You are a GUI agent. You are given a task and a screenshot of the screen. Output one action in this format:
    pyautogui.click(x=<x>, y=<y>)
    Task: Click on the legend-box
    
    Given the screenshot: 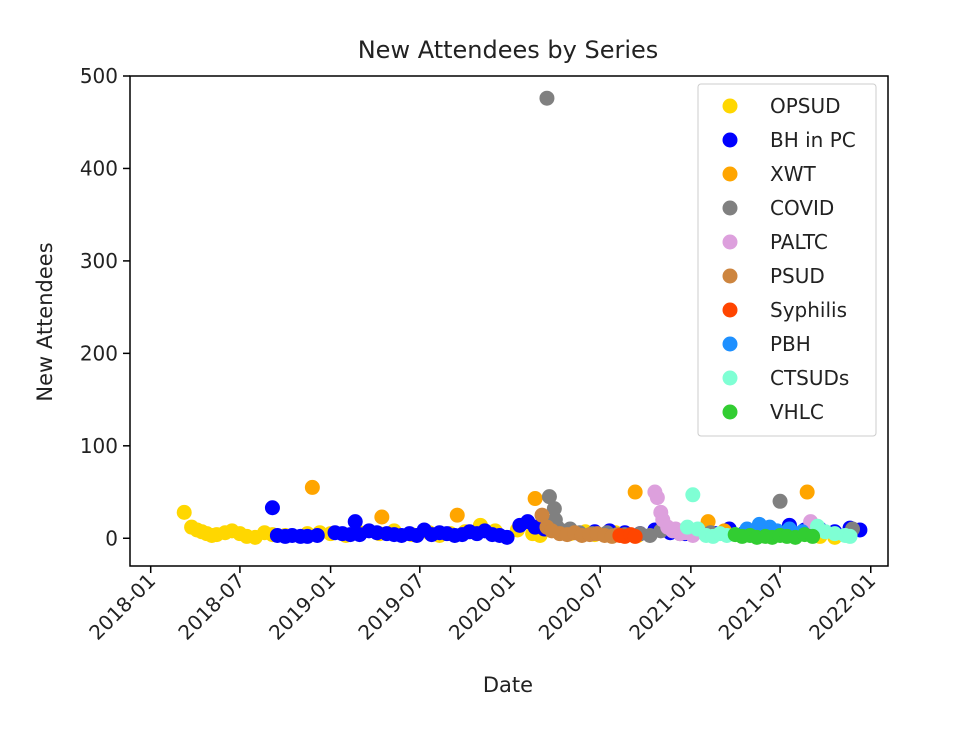 What is the action you would take?
    pyautogui.click(x=787, y=260)
    